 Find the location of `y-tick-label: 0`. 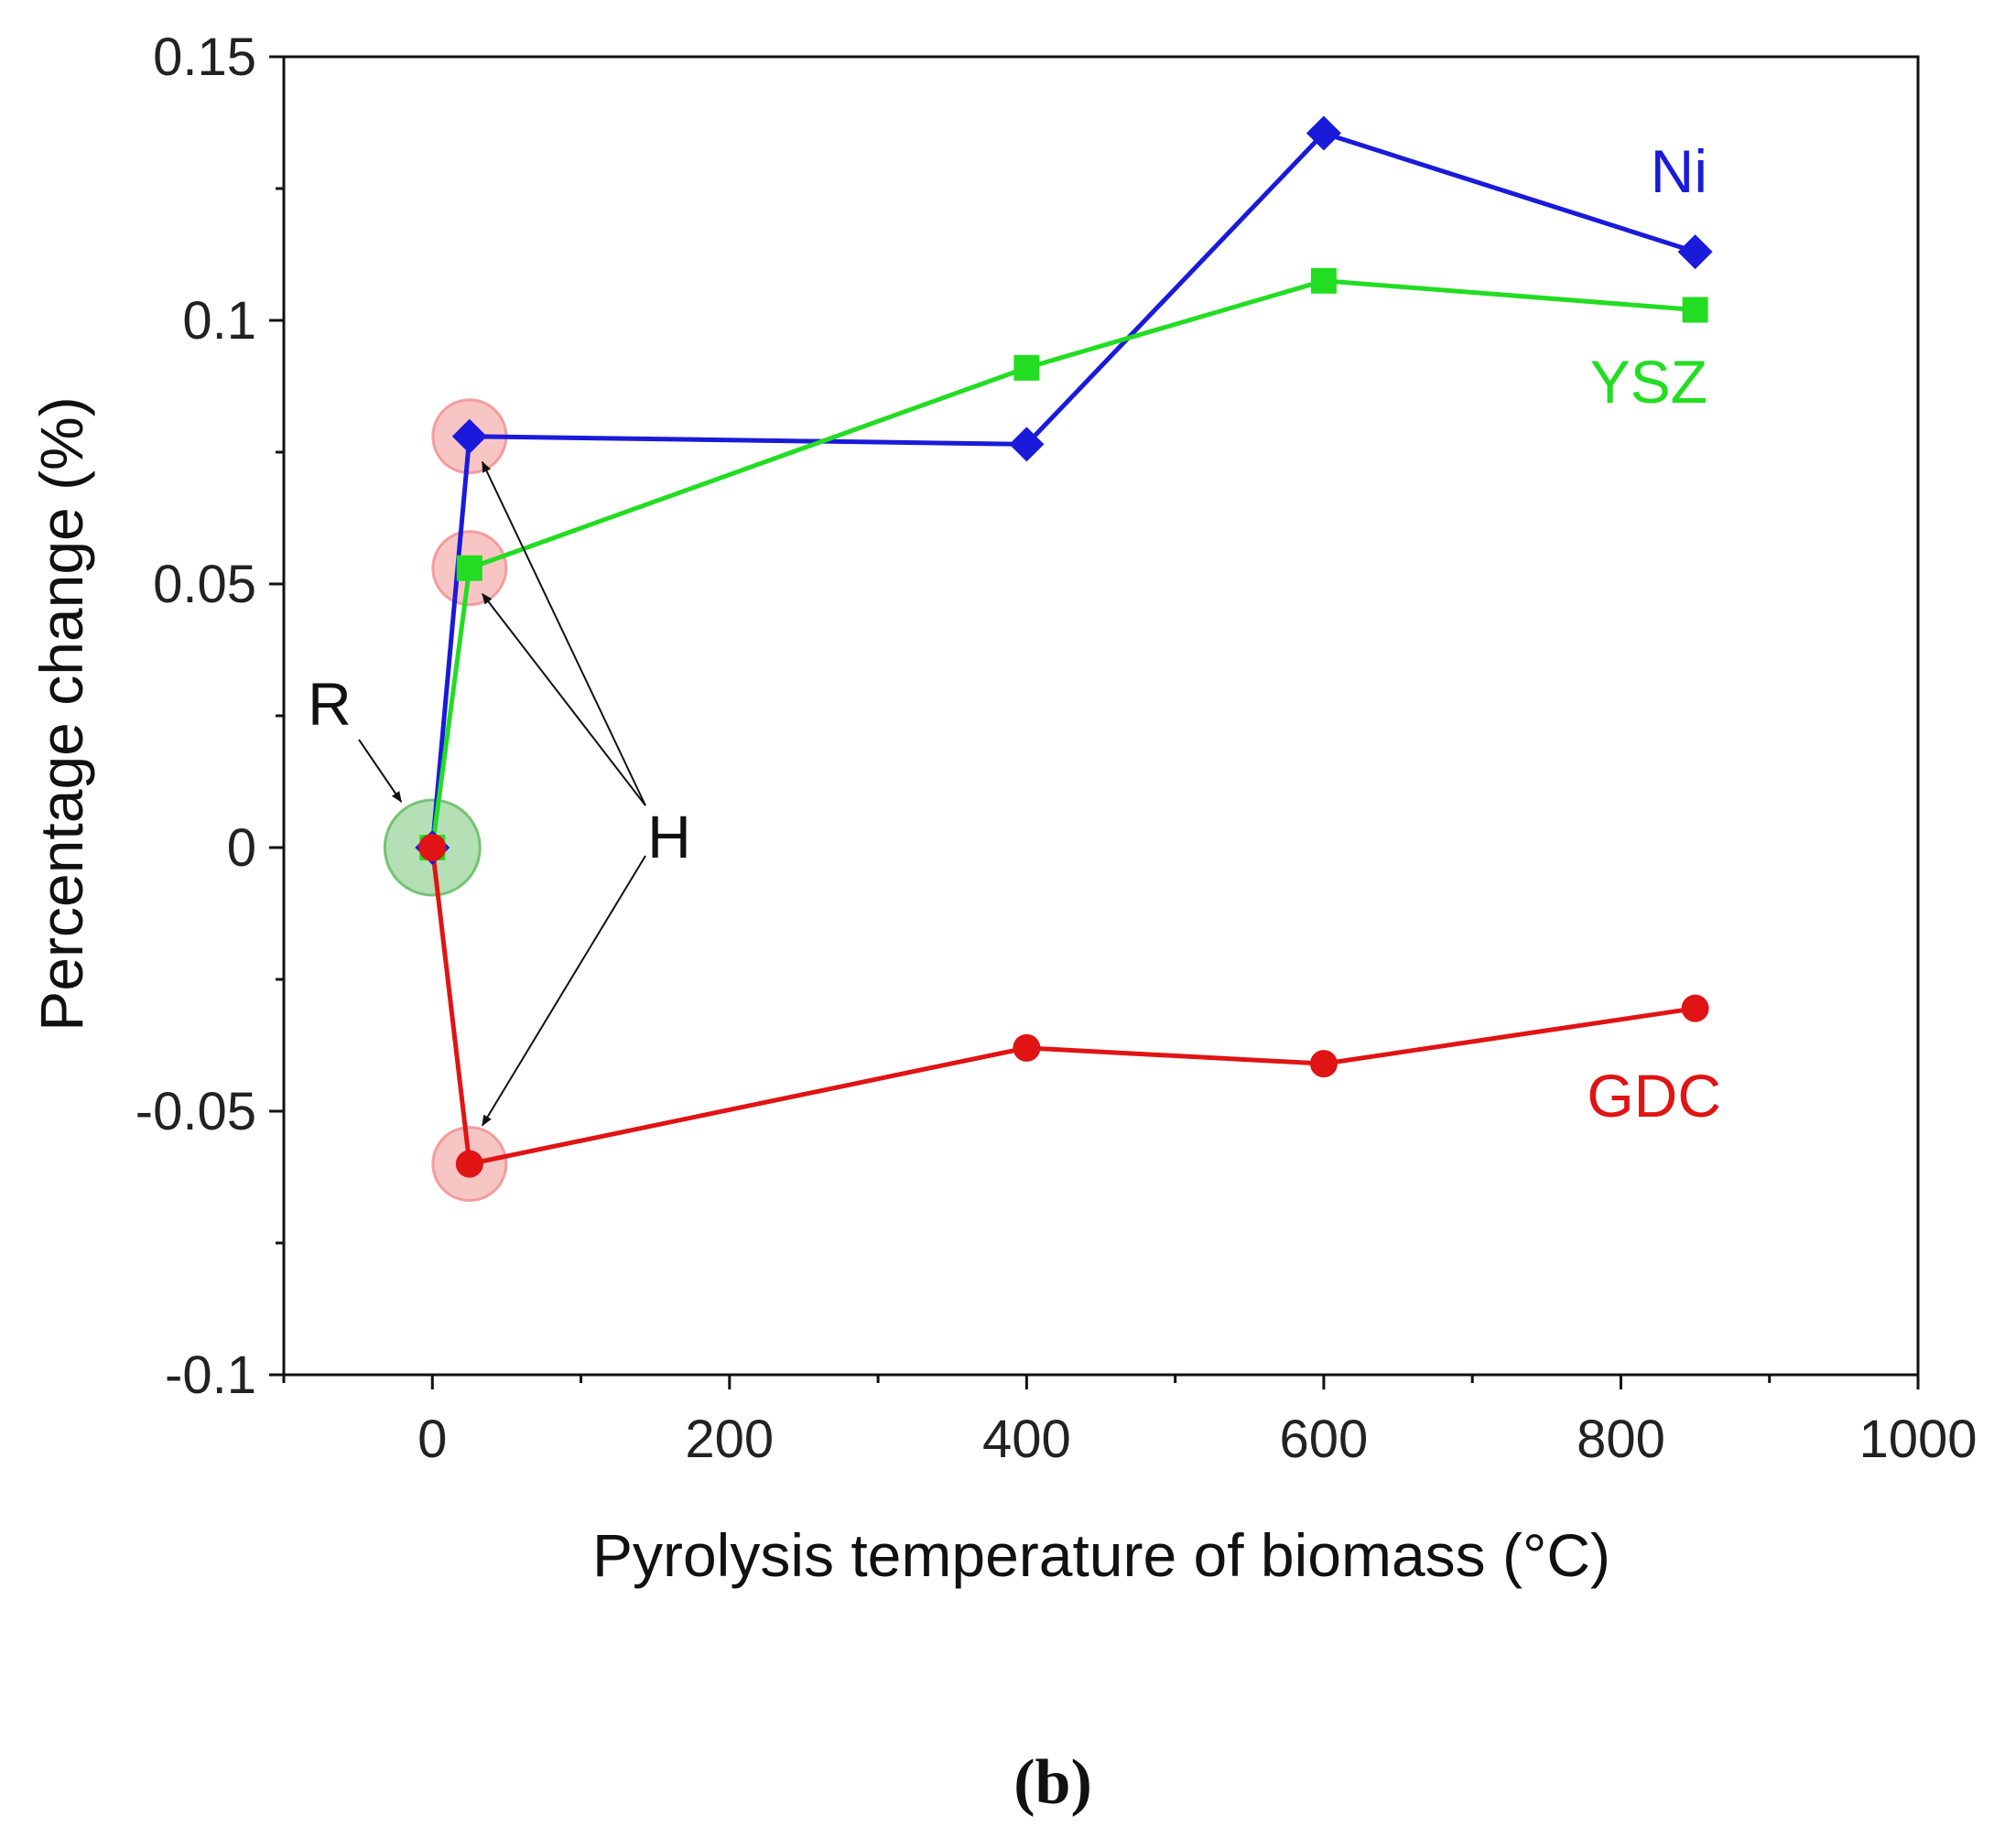

y-tick-label: 0 is located at coordinates (241, 848).